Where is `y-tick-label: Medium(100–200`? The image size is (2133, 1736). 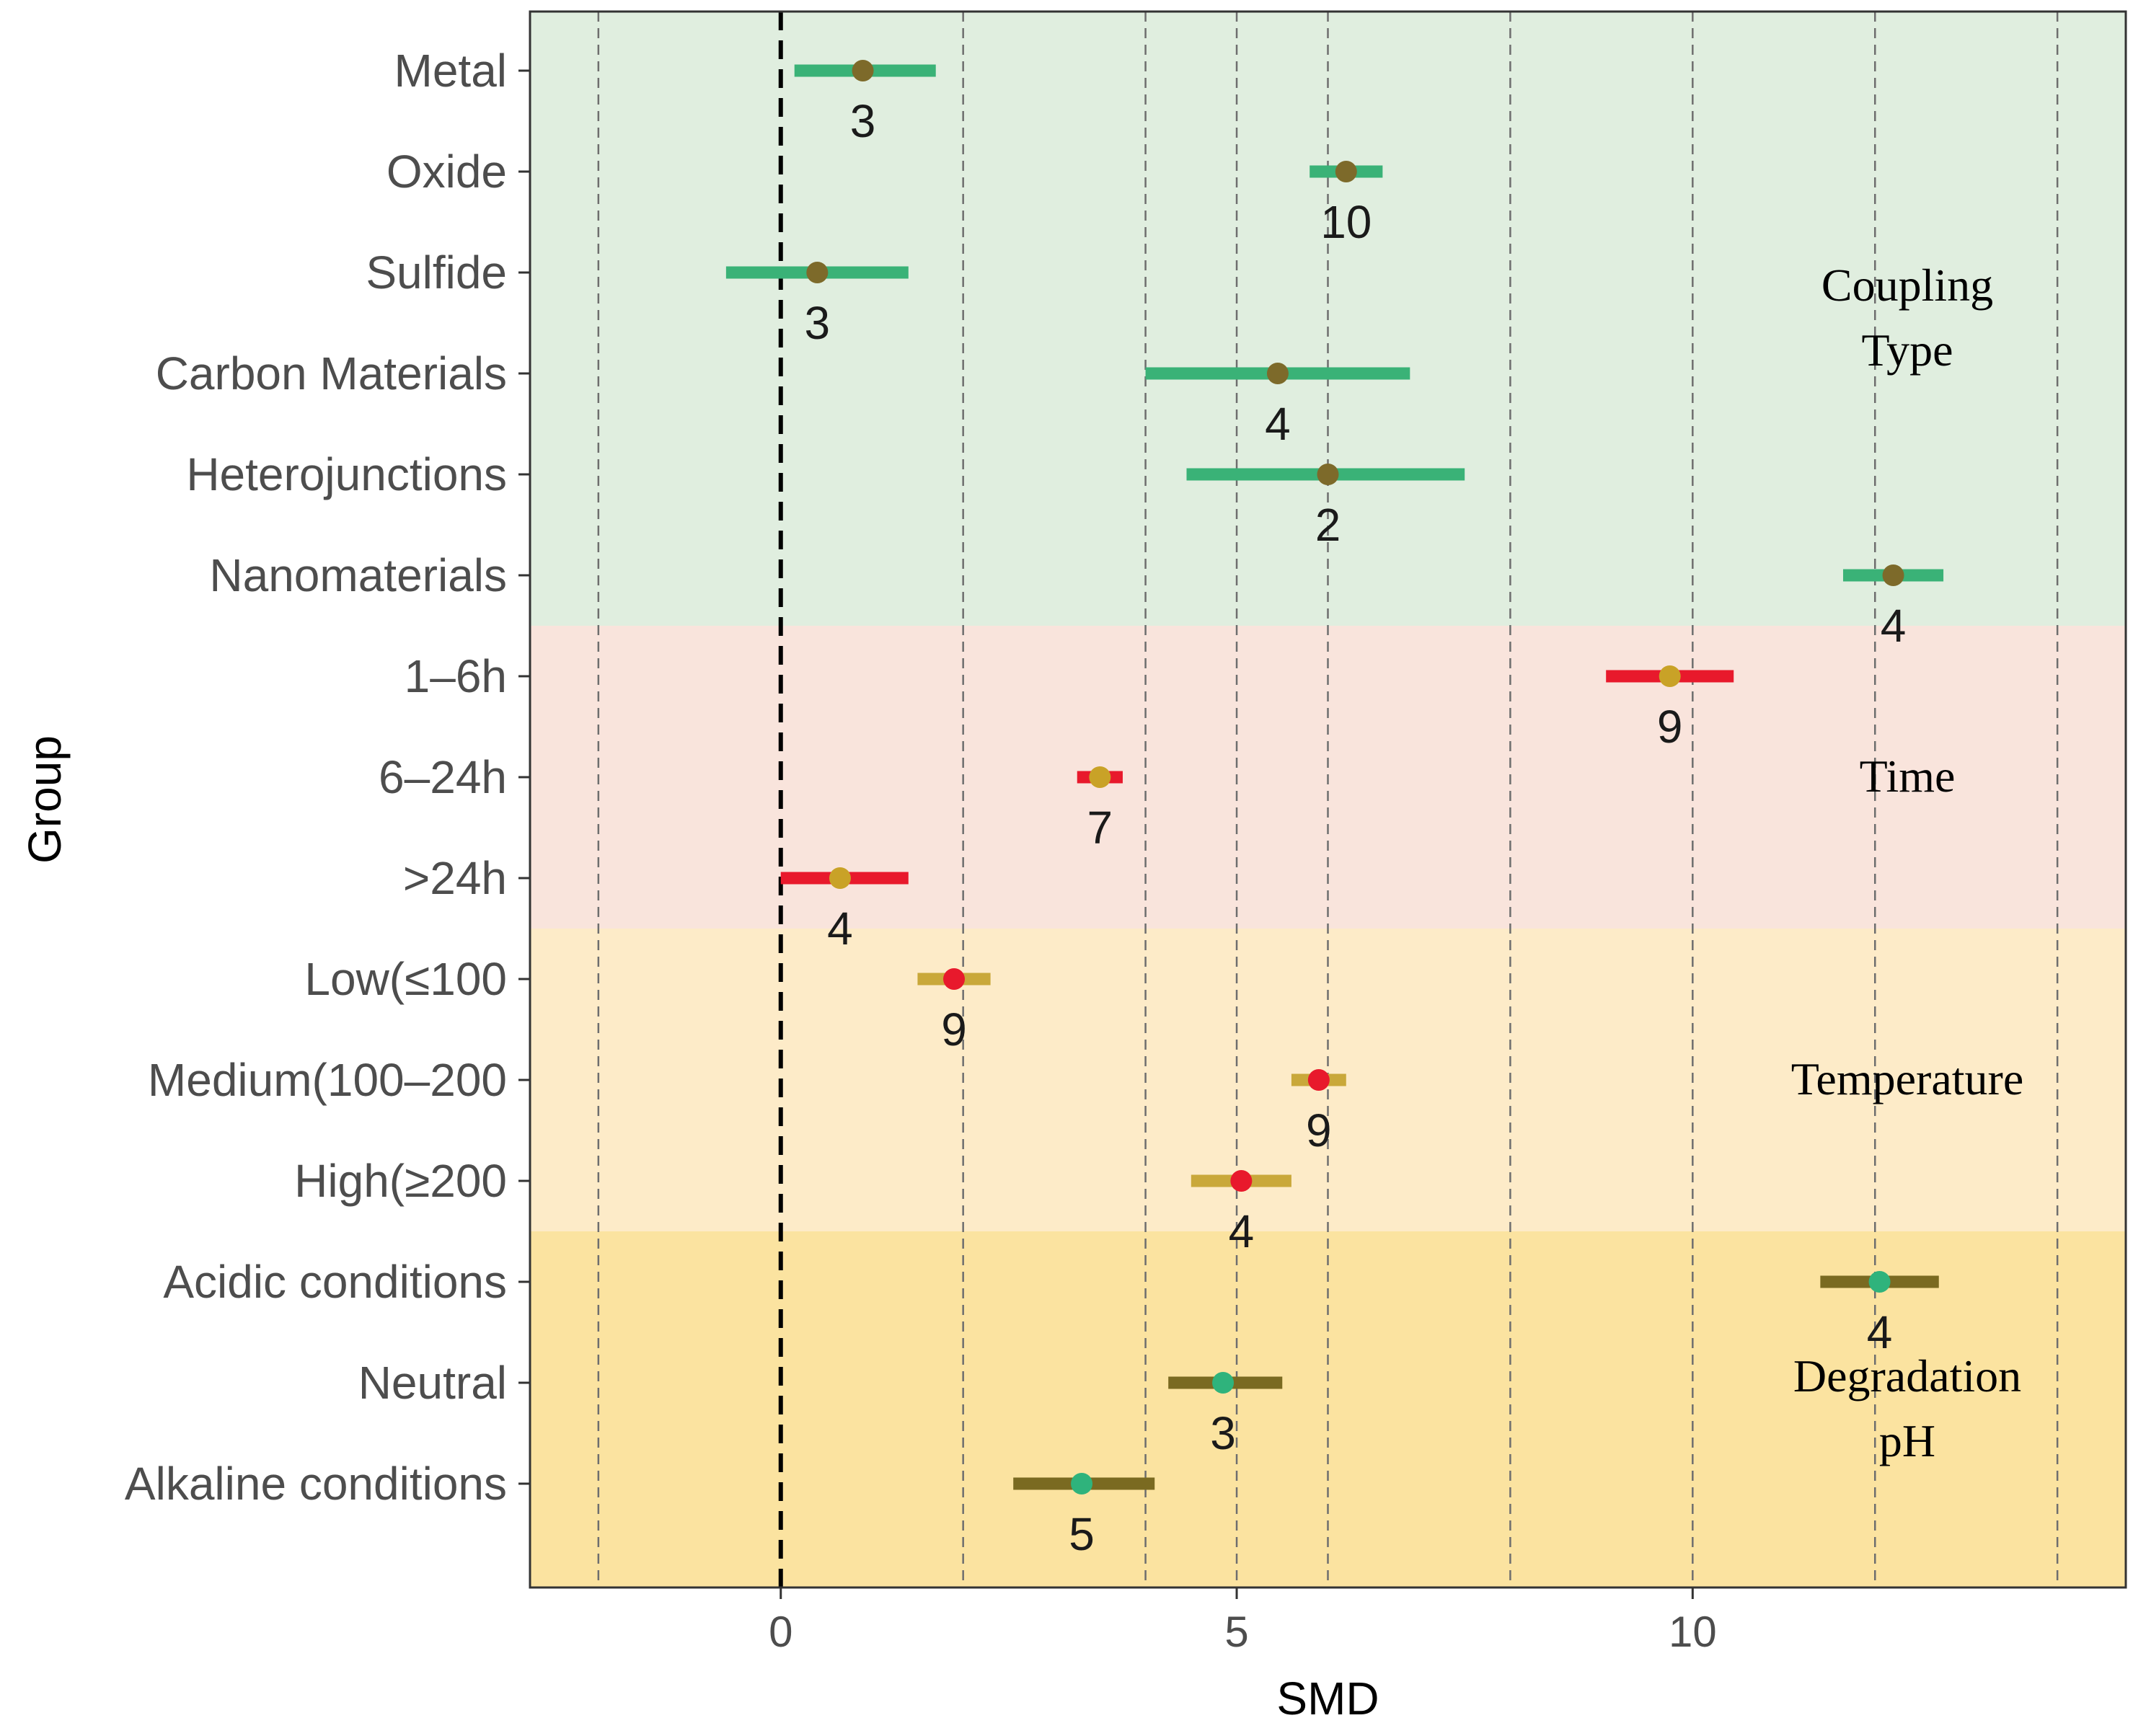
y-tick-label: Medium(100–200 is located at coordinates (327, 1080).